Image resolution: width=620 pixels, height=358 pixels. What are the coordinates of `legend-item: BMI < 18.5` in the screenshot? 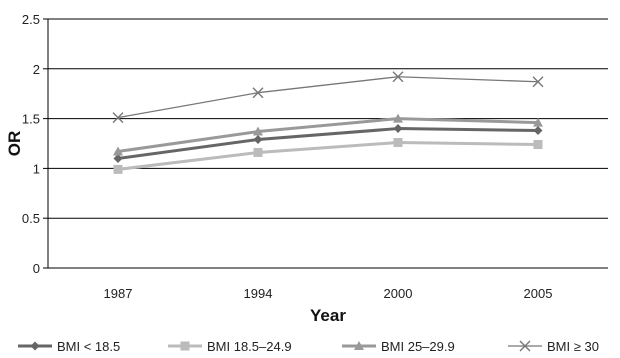 It's located at (69, 346).